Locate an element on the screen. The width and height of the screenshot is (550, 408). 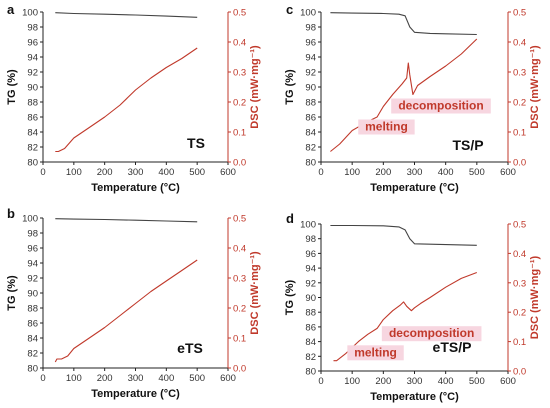
x-tick-label: 500 is located at coordinates (197, 378).